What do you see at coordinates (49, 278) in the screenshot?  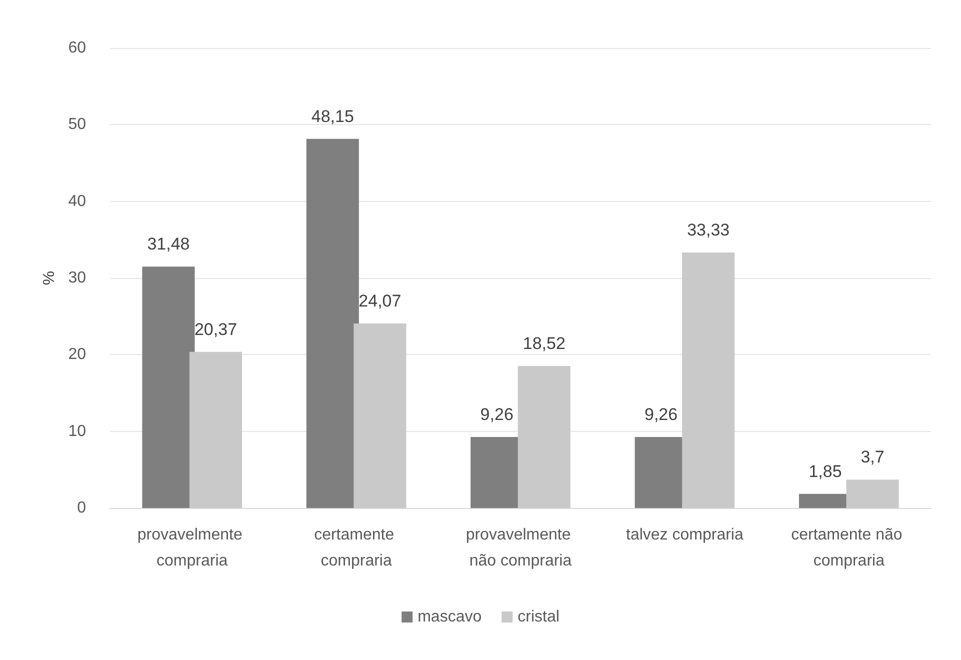 I see `y-axis-title: %` at bounding box center [49, 278].